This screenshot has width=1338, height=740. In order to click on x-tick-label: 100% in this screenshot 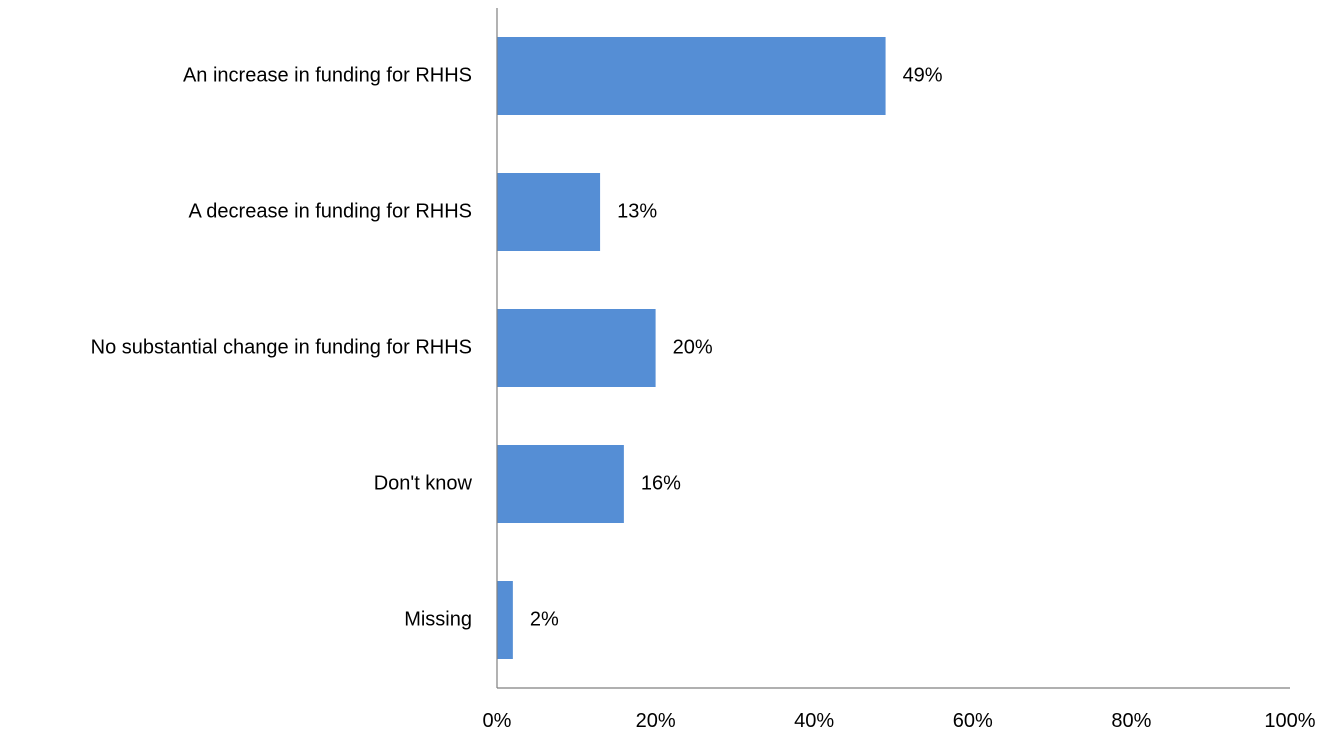, I will do `click(1289, 721)`.